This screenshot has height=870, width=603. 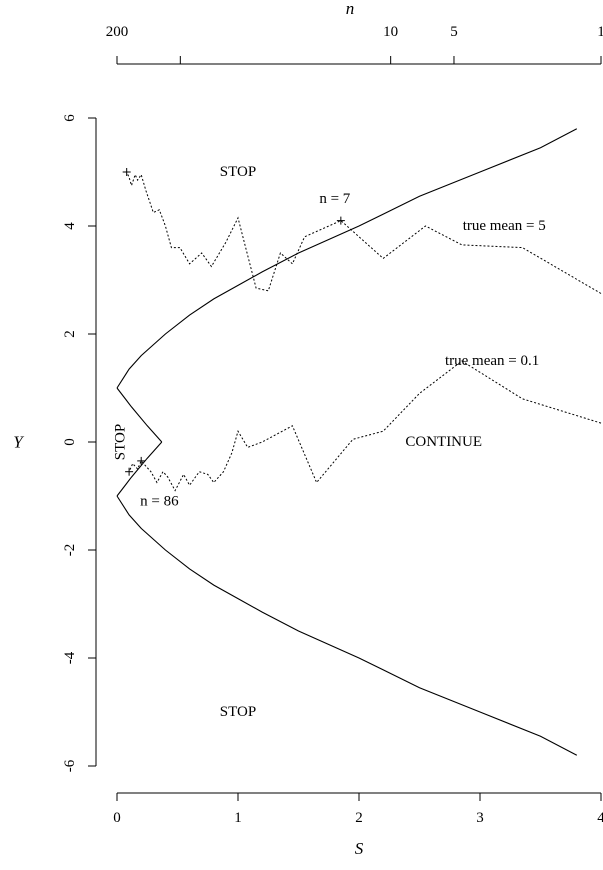 I want to click on inner-lower-boundary, so click(x=139, y=469).